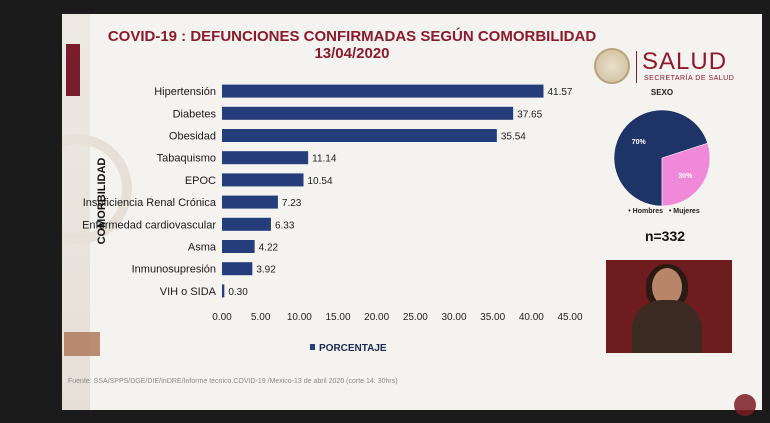 This screenshot has width=770, height=423. What do you see at coordinates (299, 317) in the screenshot?
I see `x-tick-label: 10.00` at bounding box center [299, 317].